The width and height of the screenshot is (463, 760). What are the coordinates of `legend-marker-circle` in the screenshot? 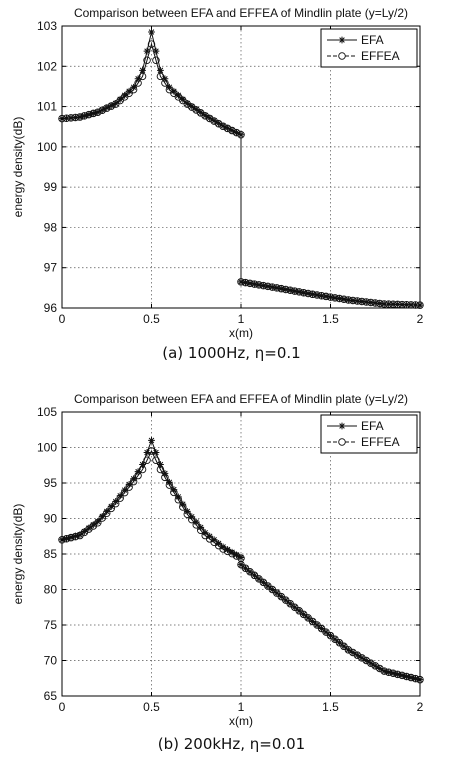 It's located at (342, 442).